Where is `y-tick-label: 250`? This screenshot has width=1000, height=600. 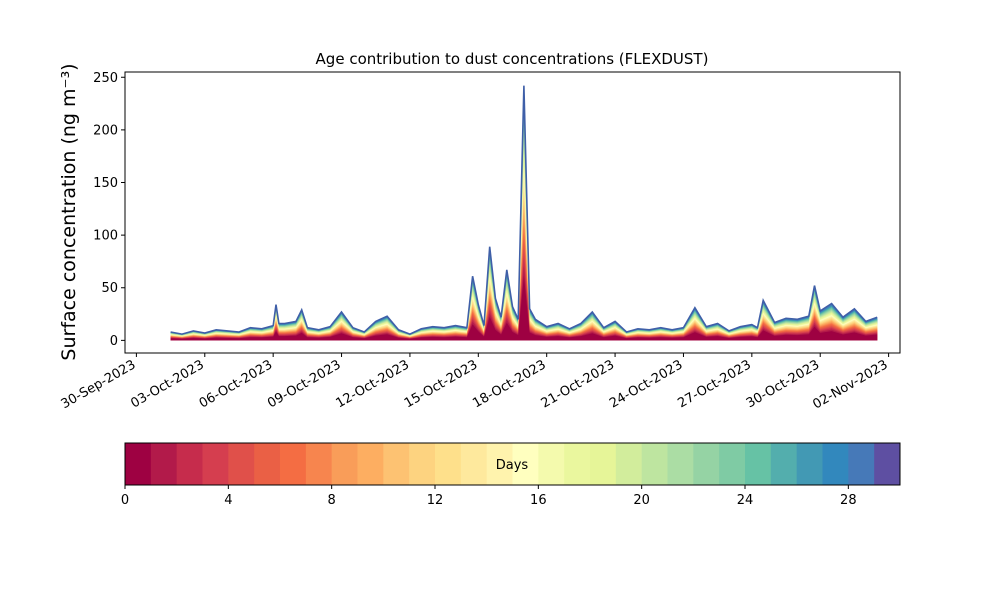
y-tick-label: 250 is located at coordinates (105, 78).